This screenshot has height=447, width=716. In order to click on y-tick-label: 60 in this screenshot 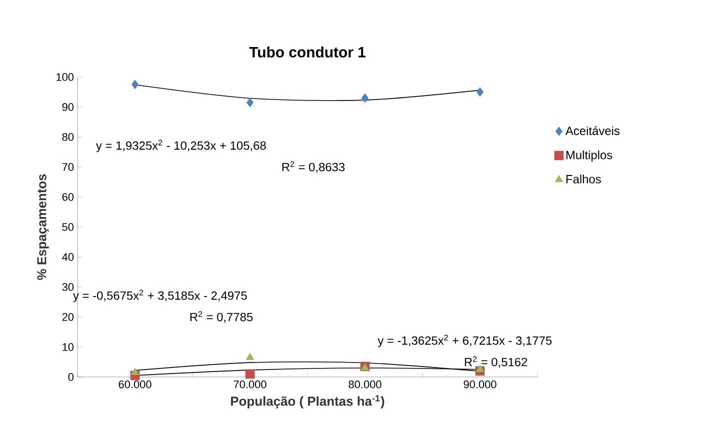, I will do `click(68, 197)`.